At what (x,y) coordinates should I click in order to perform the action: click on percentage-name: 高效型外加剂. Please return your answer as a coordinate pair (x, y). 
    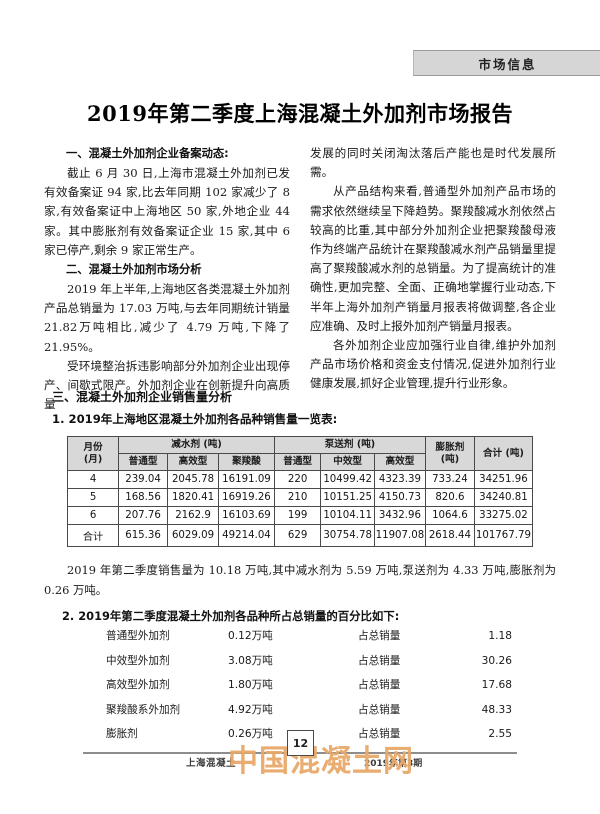
    Looking at the image, I should click on (138, 685).